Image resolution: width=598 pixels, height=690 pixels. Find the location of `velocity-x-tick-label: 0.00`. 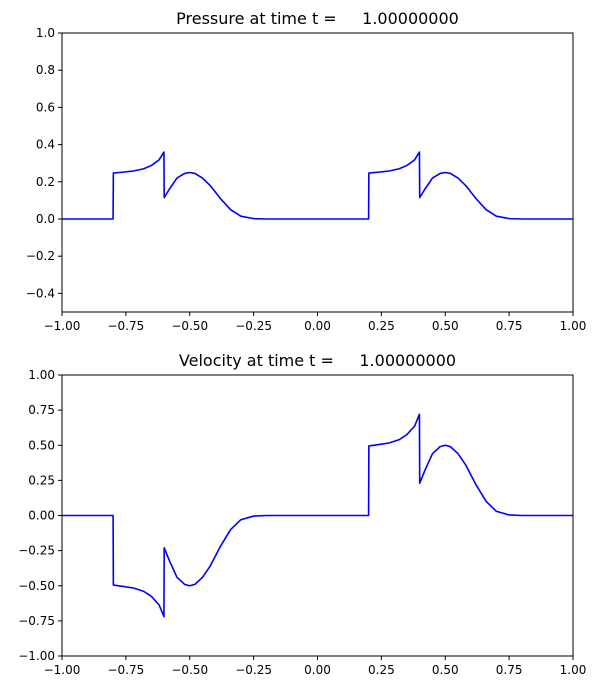

velocity-x-tick-label: 0.00 is located at coordinates (317, 670).